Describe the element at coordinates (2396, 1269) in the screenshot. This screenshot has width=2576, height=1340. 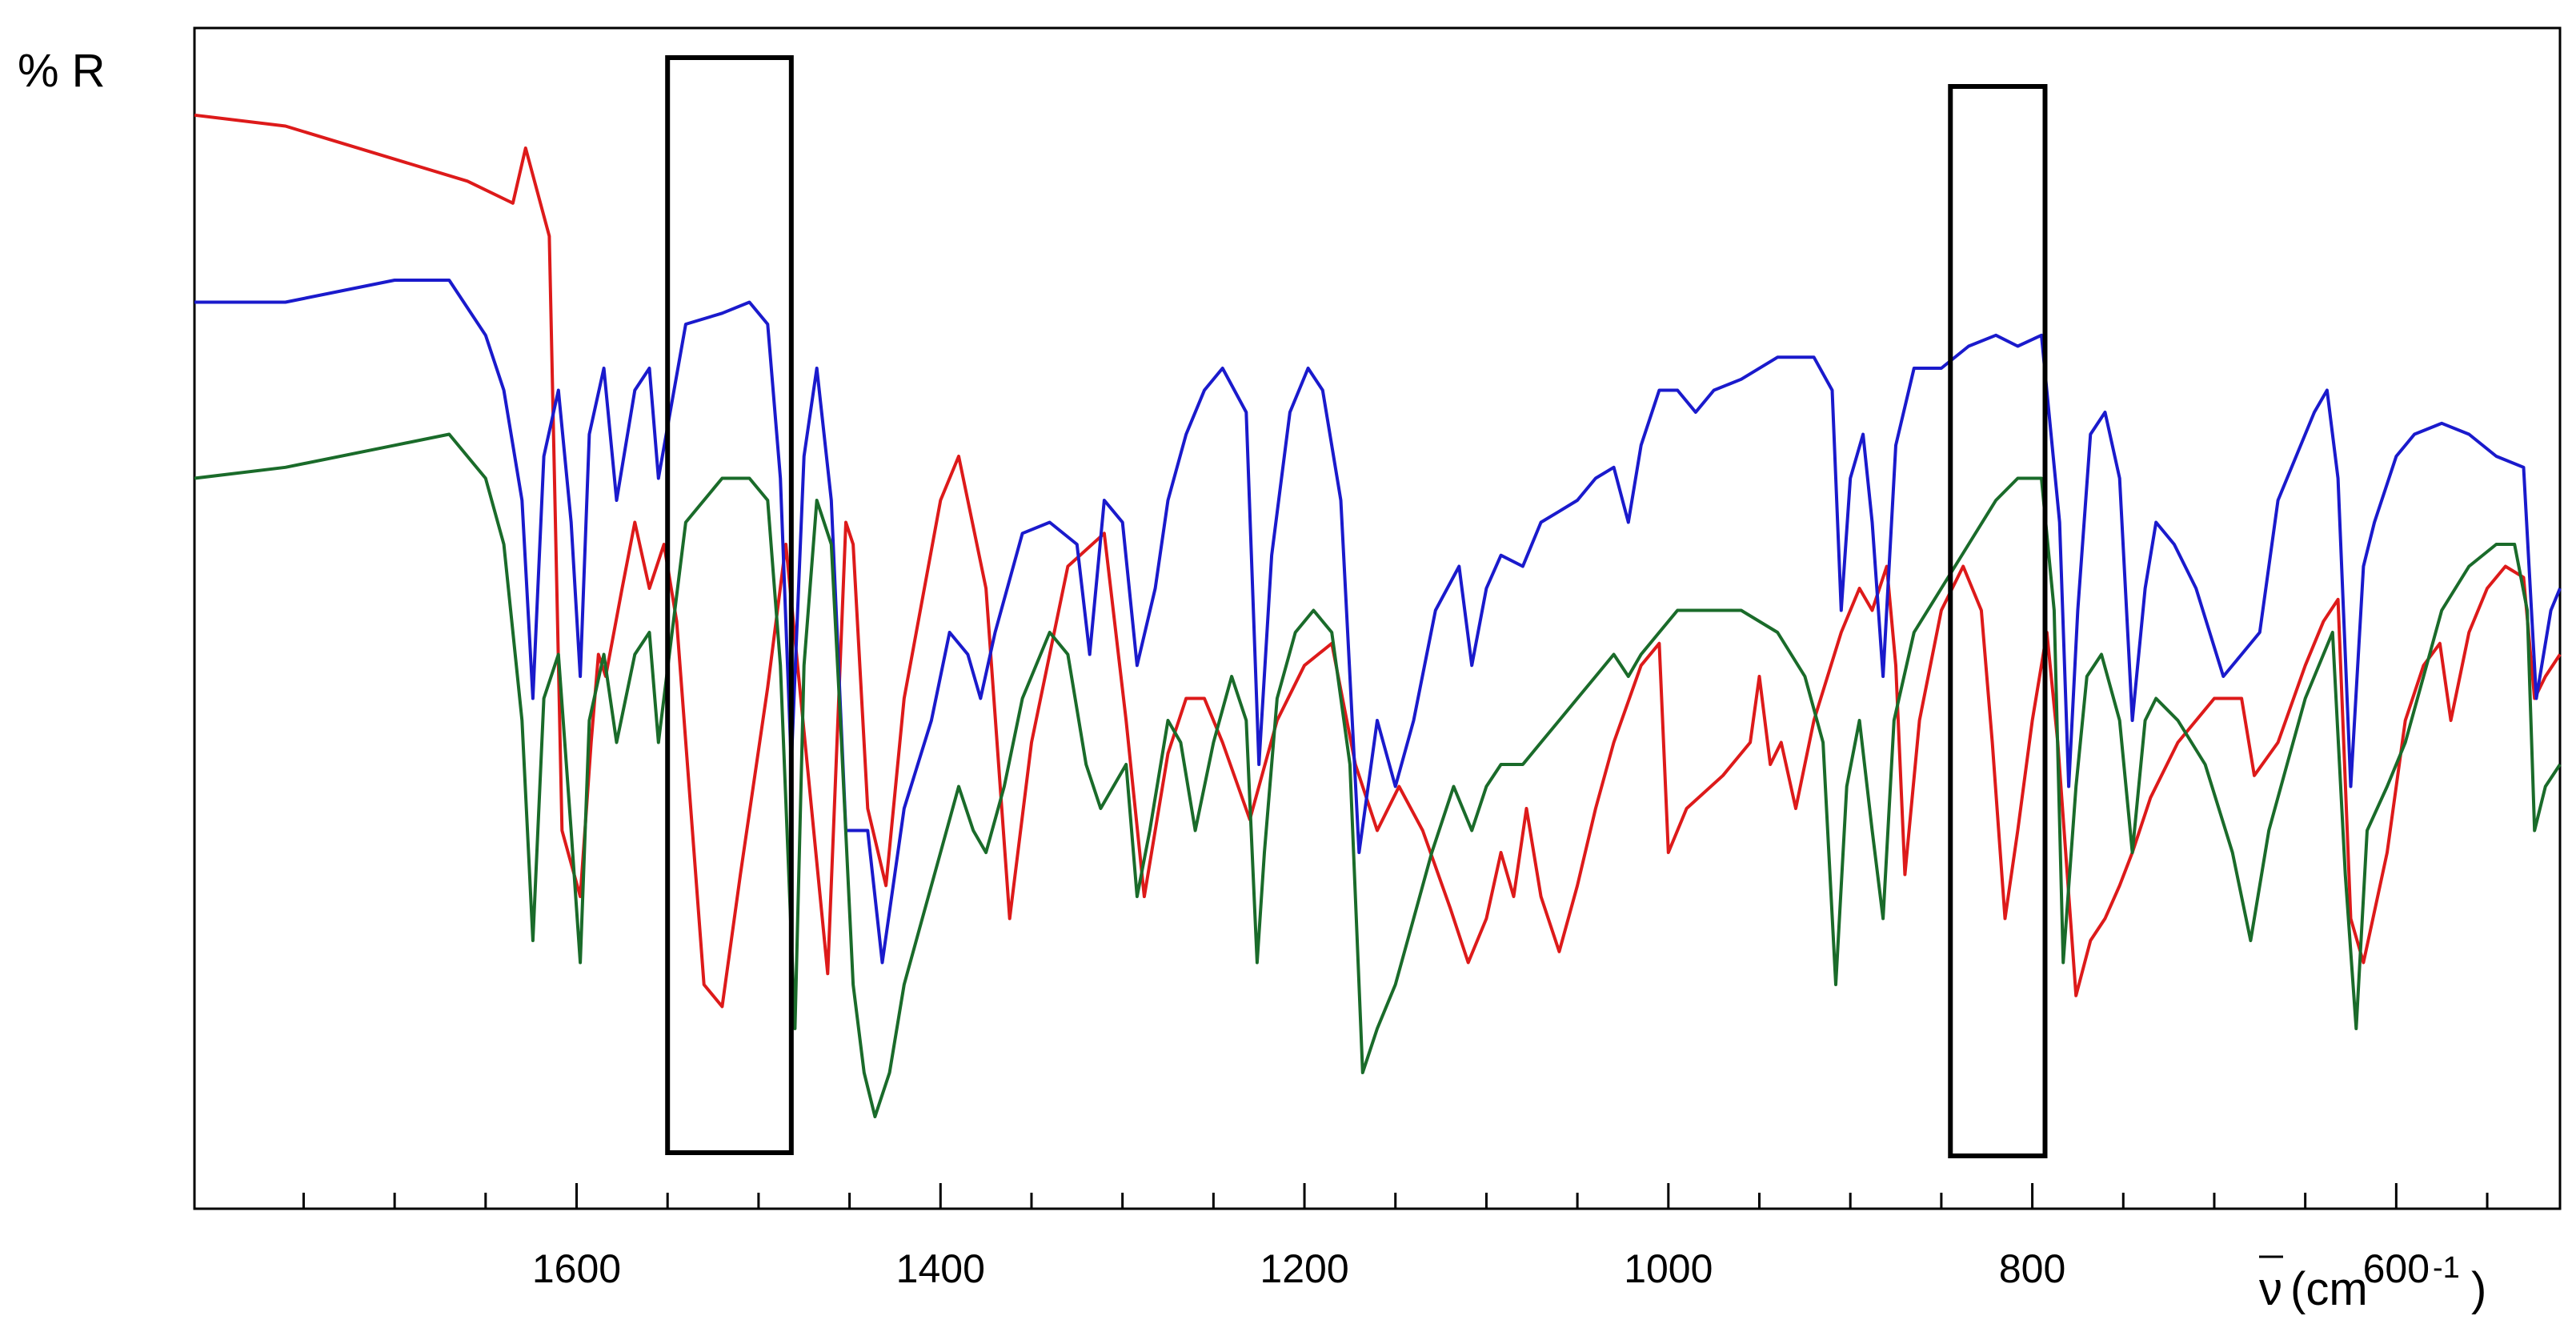
I see `x-tick-label: 600` at that location.